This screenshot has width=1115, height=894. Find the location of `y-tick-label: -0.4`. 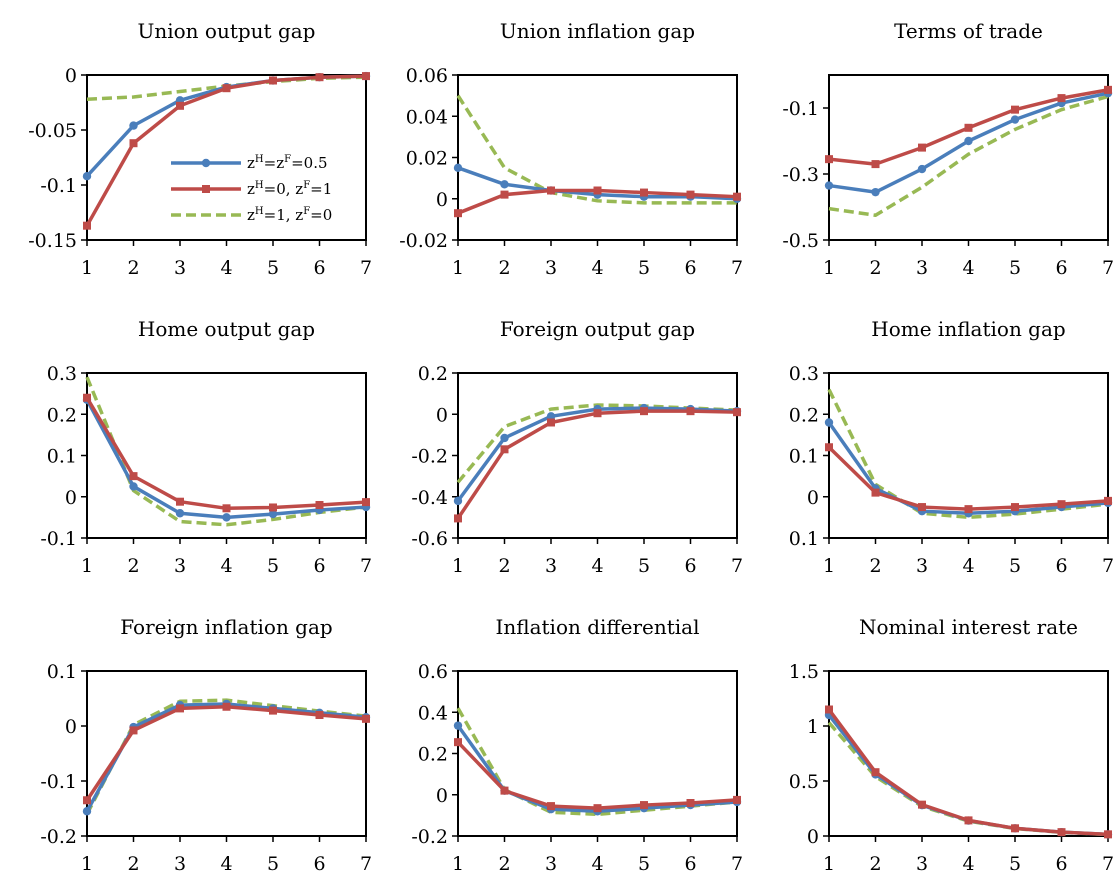

y-tick-label: -0.4 is located at coordinates (429, 498).